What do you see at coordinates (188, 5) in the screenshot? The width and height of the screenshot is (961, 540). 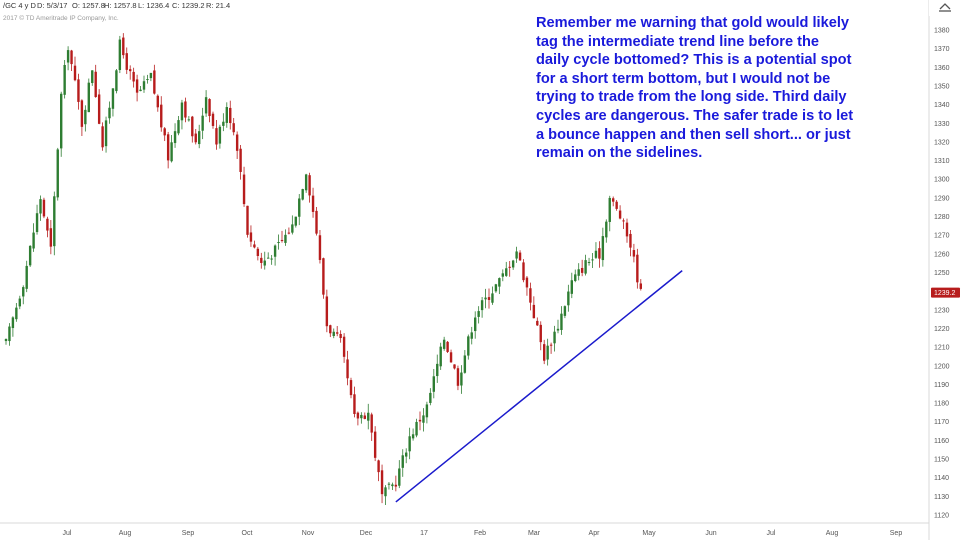 I see `close-label: C: 1239.2` at bounding box center [188, 5].